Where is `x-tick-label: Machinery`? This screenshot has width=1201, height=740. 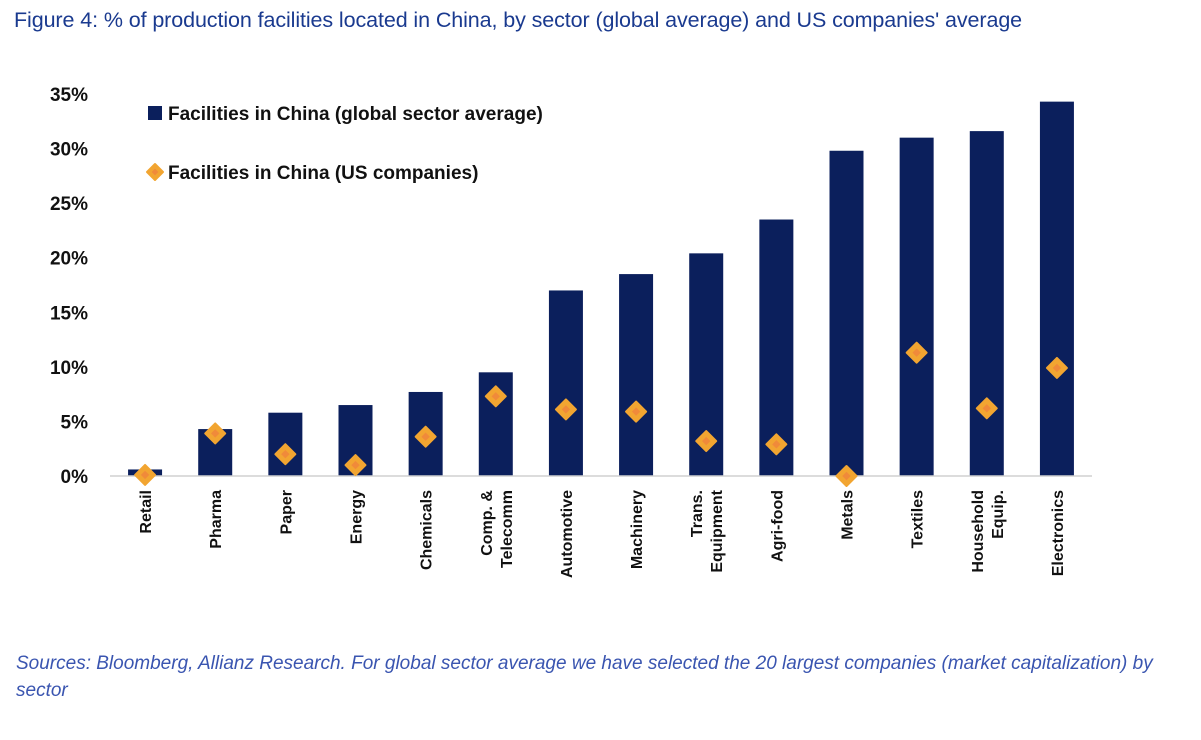 x-tick-label: Machinery is located at coordinates (637, 529).